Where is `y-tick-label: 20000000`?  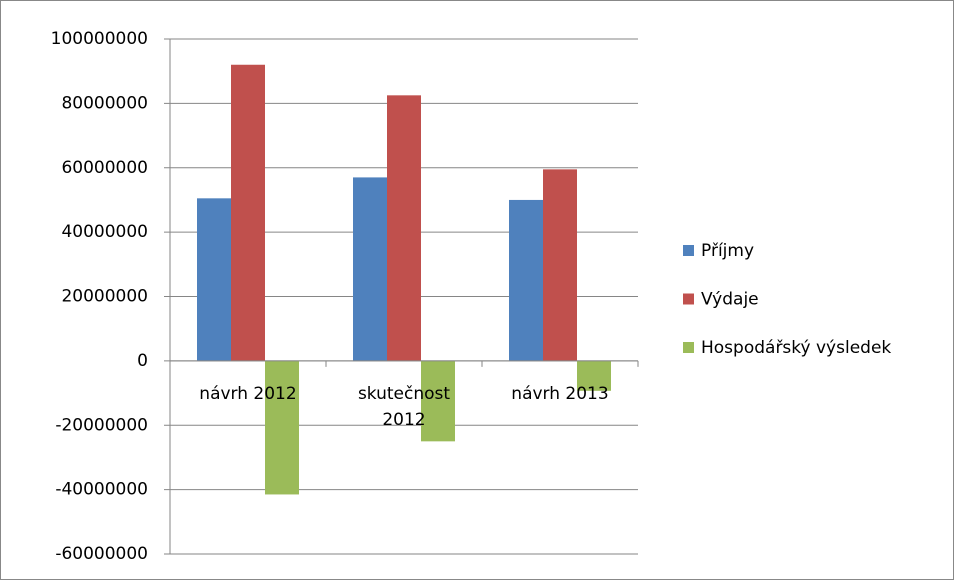
y-tick-label: 20000000 is located at coordinates (104, 297).